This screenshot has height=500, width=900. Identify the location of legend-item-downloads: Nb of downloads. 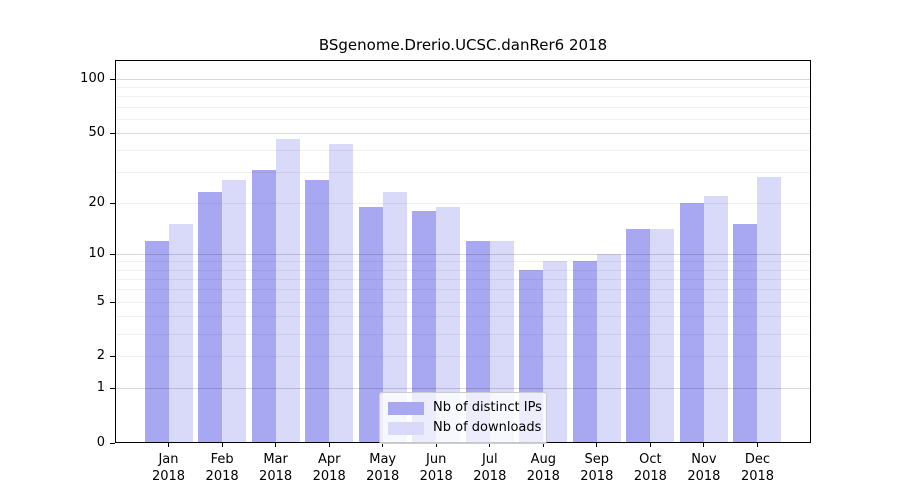
(465, 428).